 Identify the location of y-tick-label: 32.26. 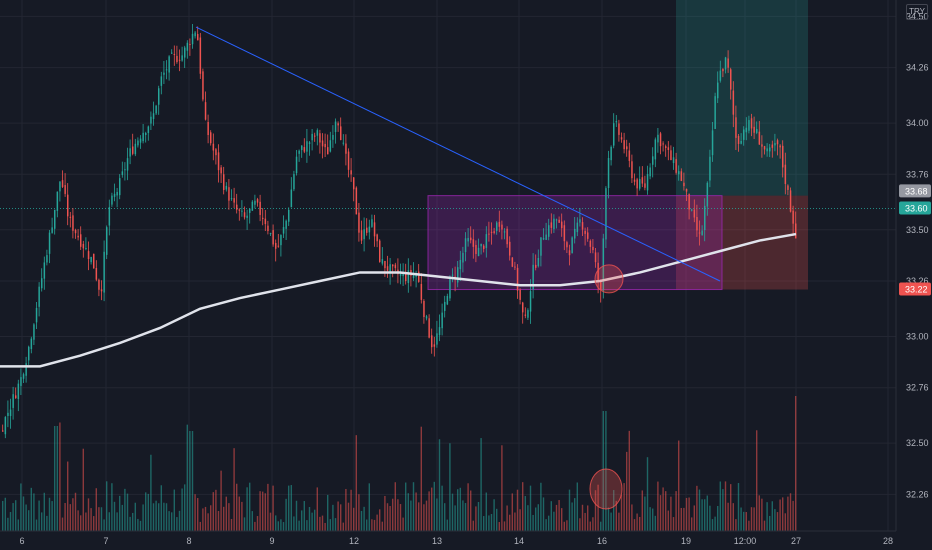
(917, 494).